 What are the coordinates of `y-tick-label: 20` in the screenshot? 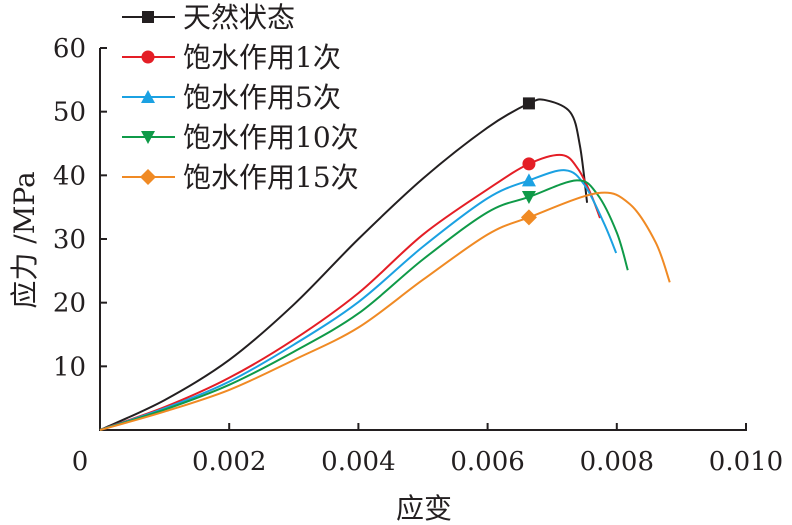 It's located at (69, 304).